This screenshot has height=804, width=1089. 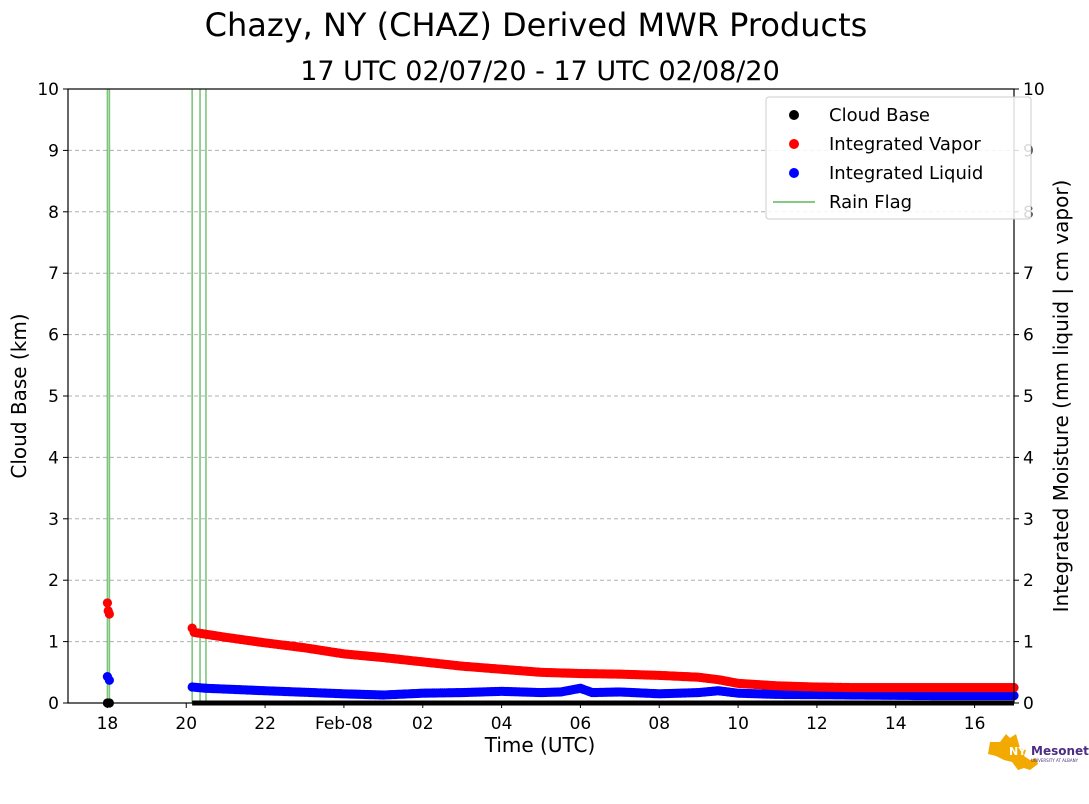 What do you see at coordinates (540, 71) in the screenshot?
I see `chart-subtitle: 17 UTC 02/07/20 - 17 UTC 02/08/20` at bounding box center [540, 71].